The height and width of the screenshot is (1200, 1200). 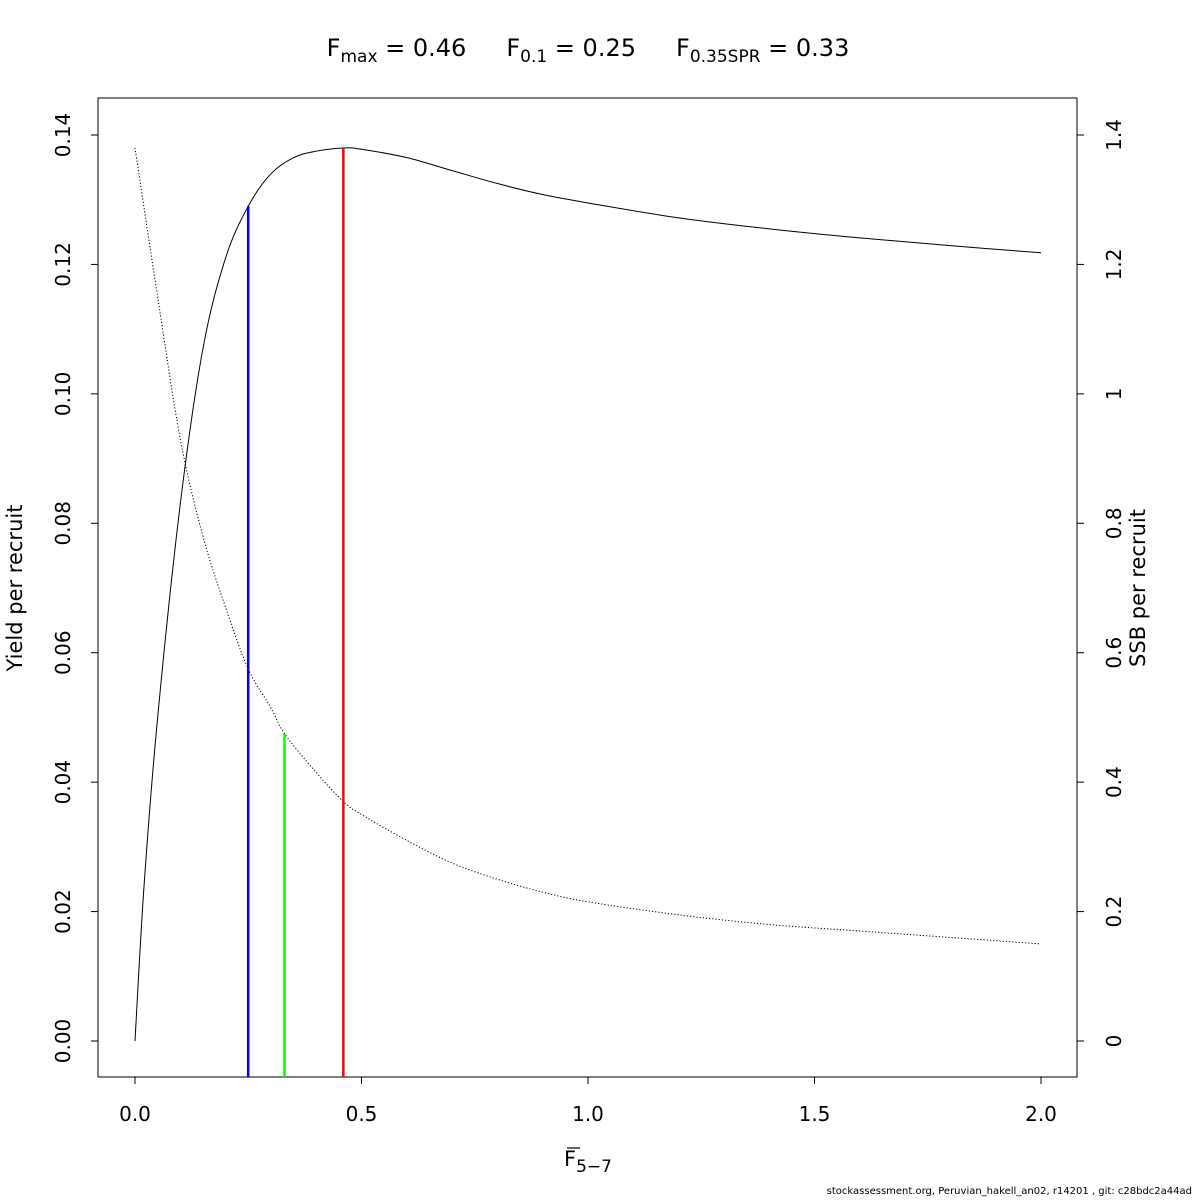 What do you see at coordinates (63, 1041) in the screenshot?
I see `y-tick-label: 0.00` at bounding box center [63, 1041].